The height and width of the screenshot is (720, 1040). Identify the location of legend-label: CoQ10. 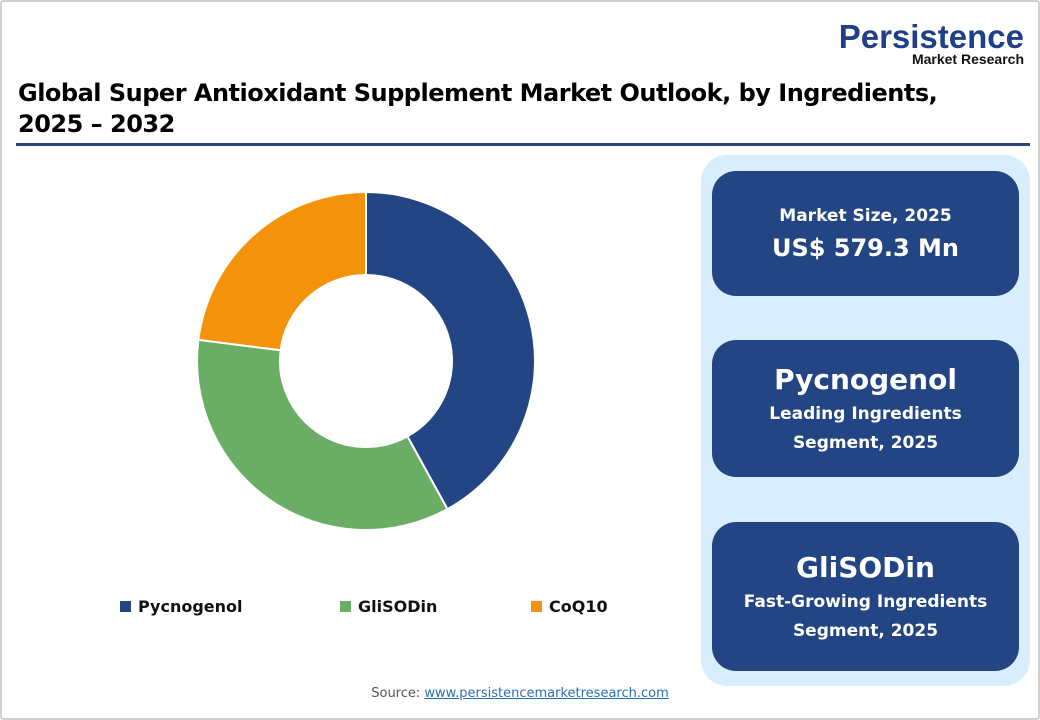
(578, 606).